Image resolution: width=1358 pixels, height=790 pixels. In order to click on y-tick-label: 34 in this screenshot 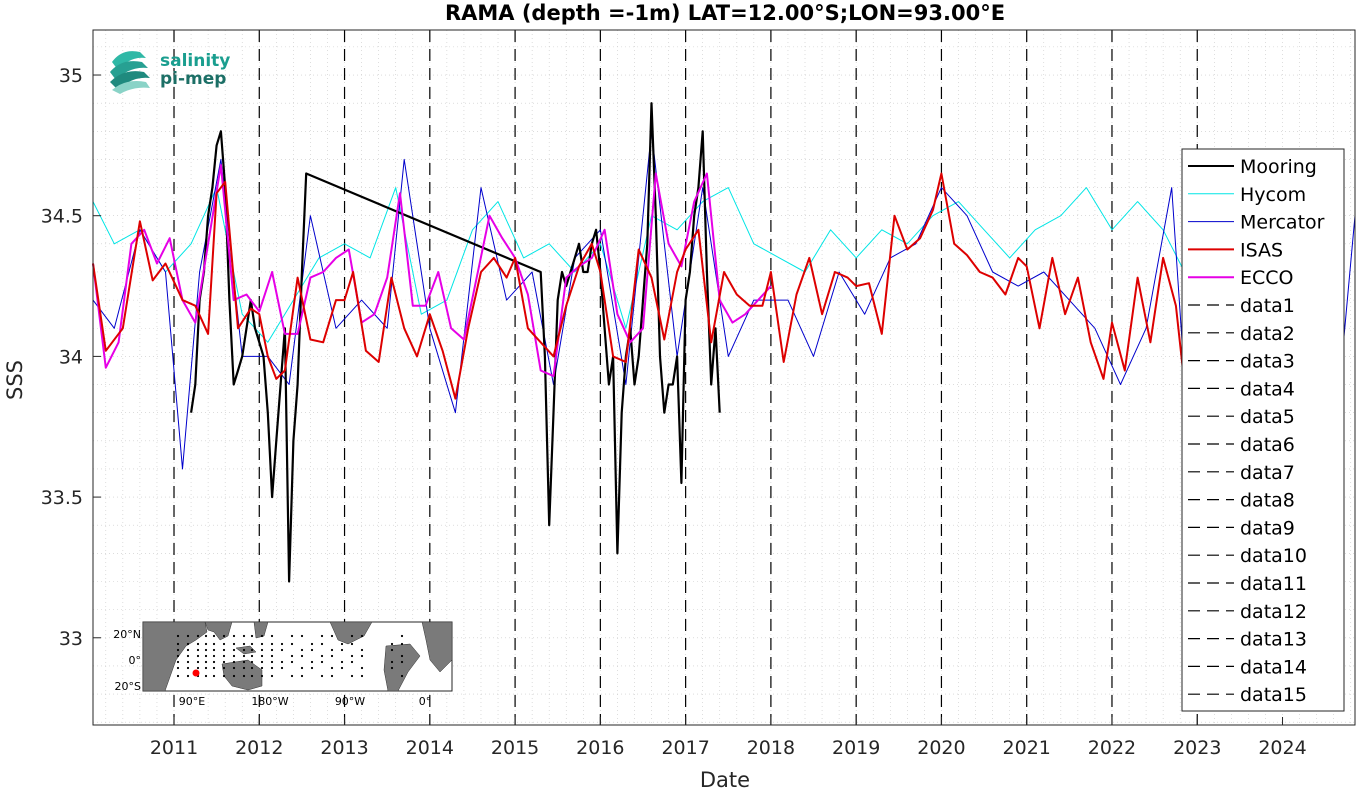, I will do `click(71, 357)`.